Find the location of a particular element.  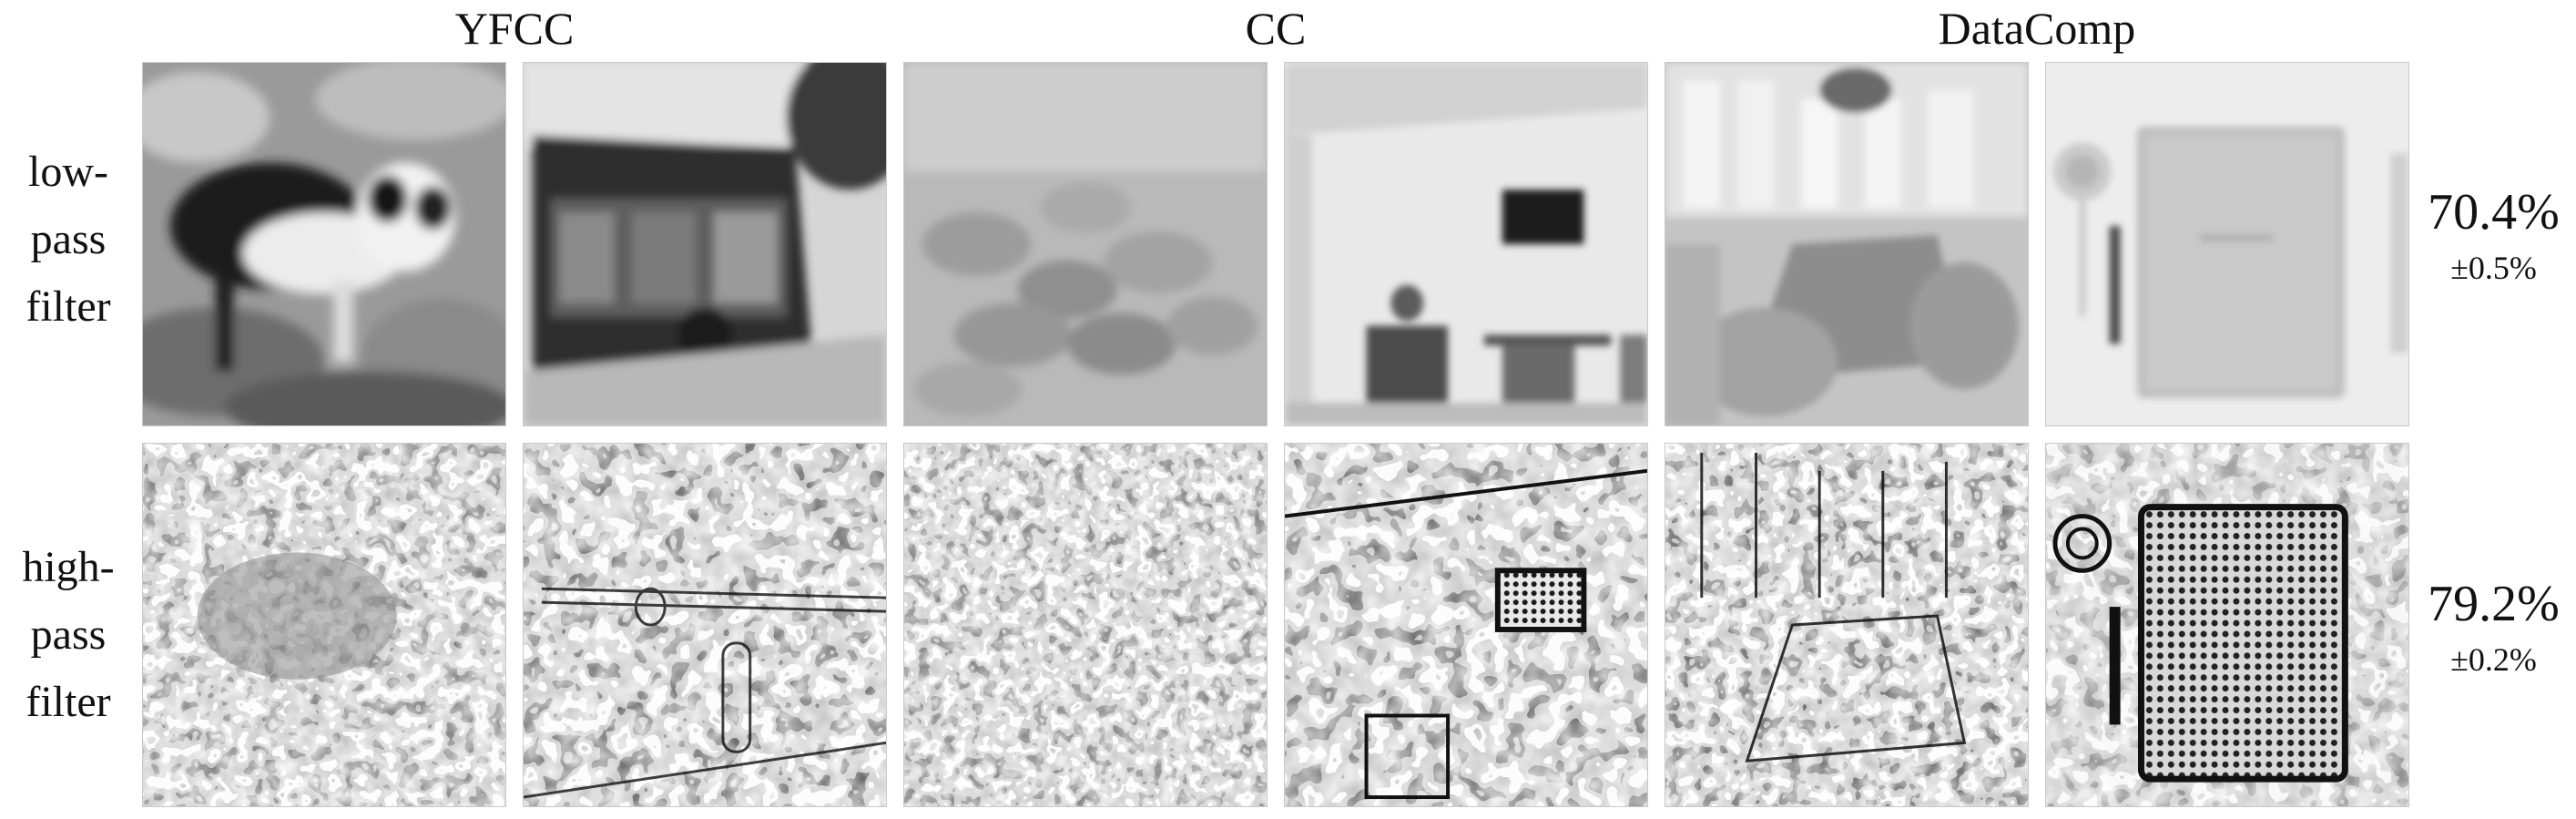

row-label-line: low- is located at coordinates (68, 172).